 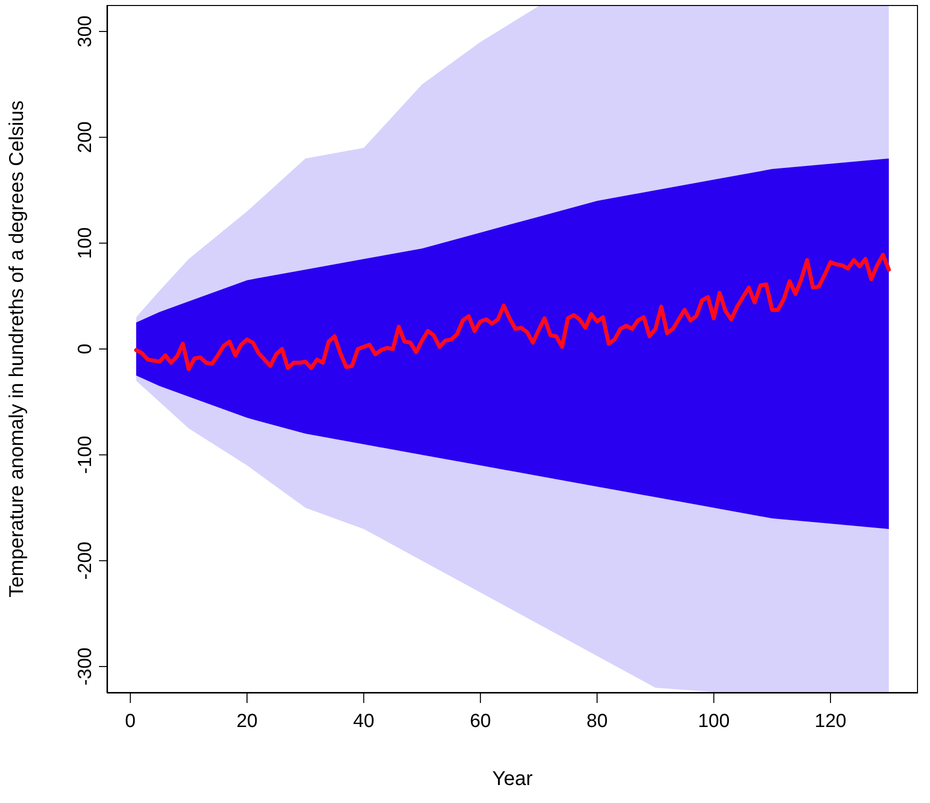 What do you see at coordinates (85, 349) in the screenshot?
I see `y-tick-label: 0` at bounding box center [85, 349].